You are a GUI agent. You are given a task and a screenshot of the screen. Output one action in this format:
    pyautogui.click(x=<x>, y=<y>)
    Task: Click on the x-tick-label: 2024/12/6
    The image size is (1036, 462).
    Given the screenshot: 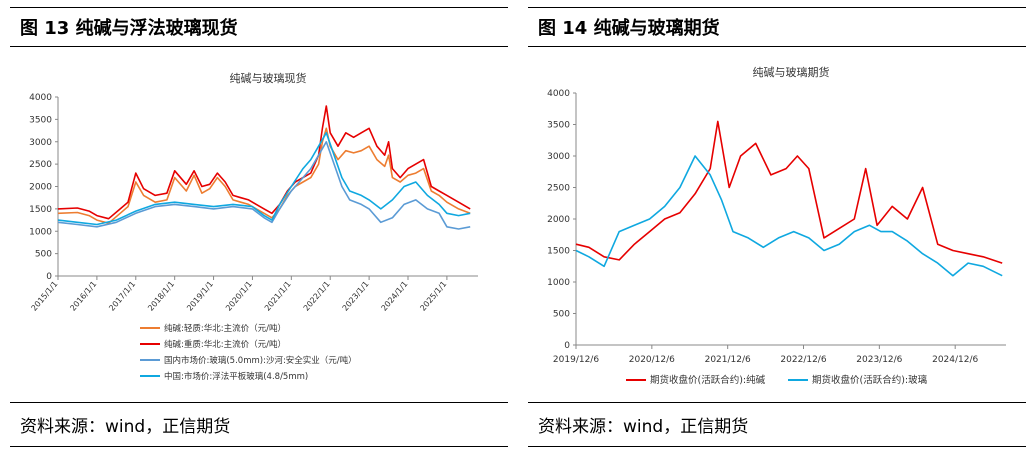 What is the action you would take?
    pyautogui.click(x=955, y=360)
    